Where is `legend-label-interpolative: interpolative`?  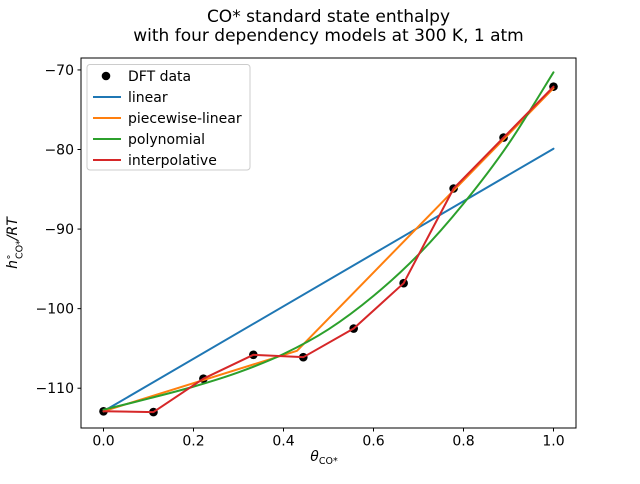 legend-label-interpolative: interpolative is located at coordinates (172, 161).